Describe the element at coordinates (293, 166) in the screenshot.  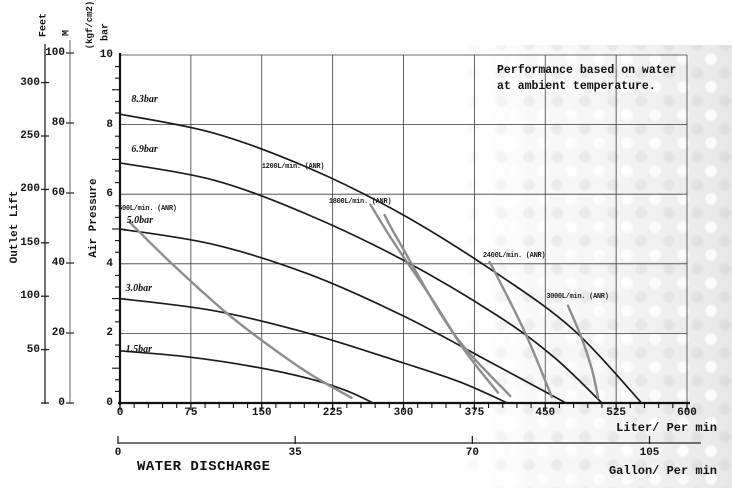
I see `air-line-label: 1200L/min. (ANR)` at that location.